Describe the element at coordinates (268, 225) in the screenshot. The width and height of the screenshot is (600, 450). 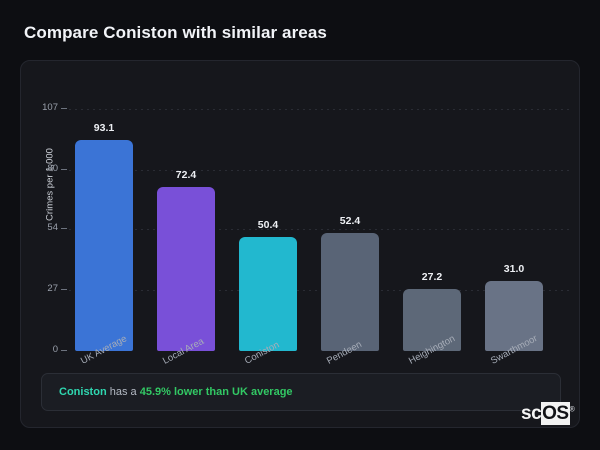
I see `bar-value-label: 50.4` at that location.